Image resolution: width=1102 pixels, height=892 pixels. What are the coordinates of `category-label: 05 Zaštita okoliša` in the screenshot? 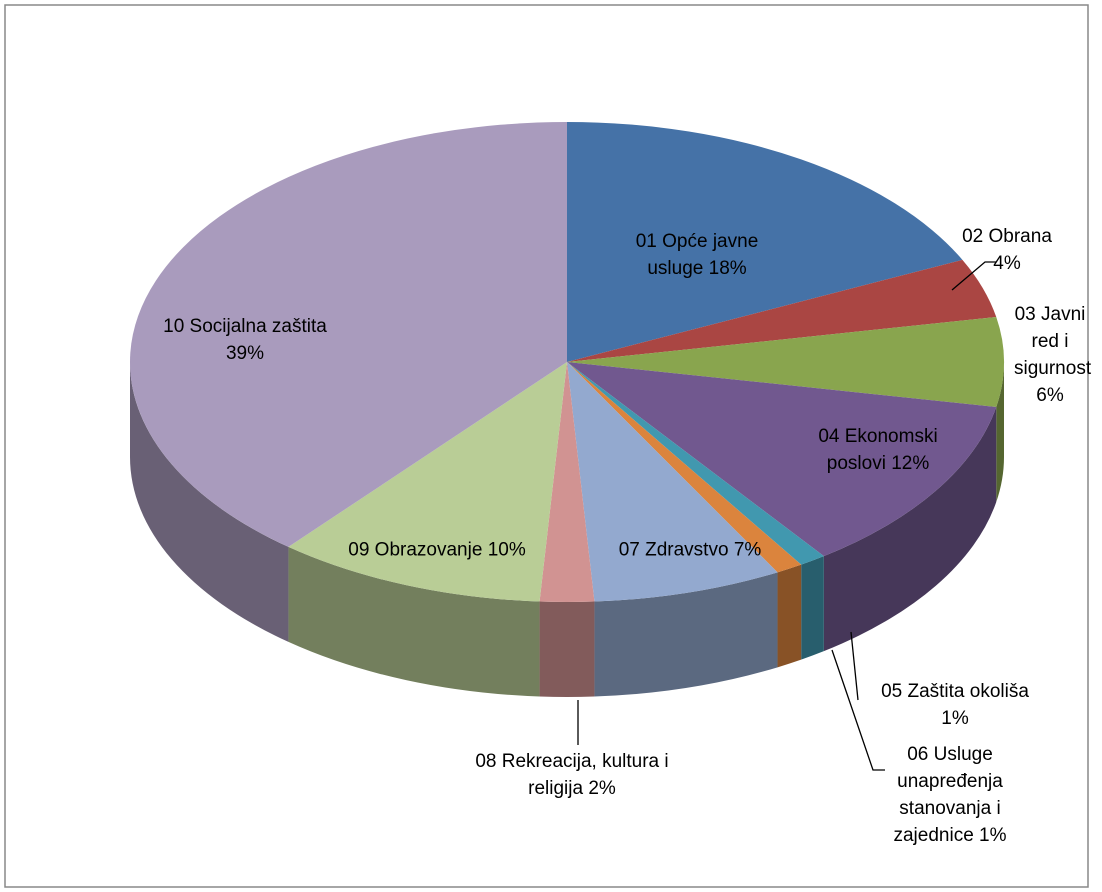 It's located at (955, 691).